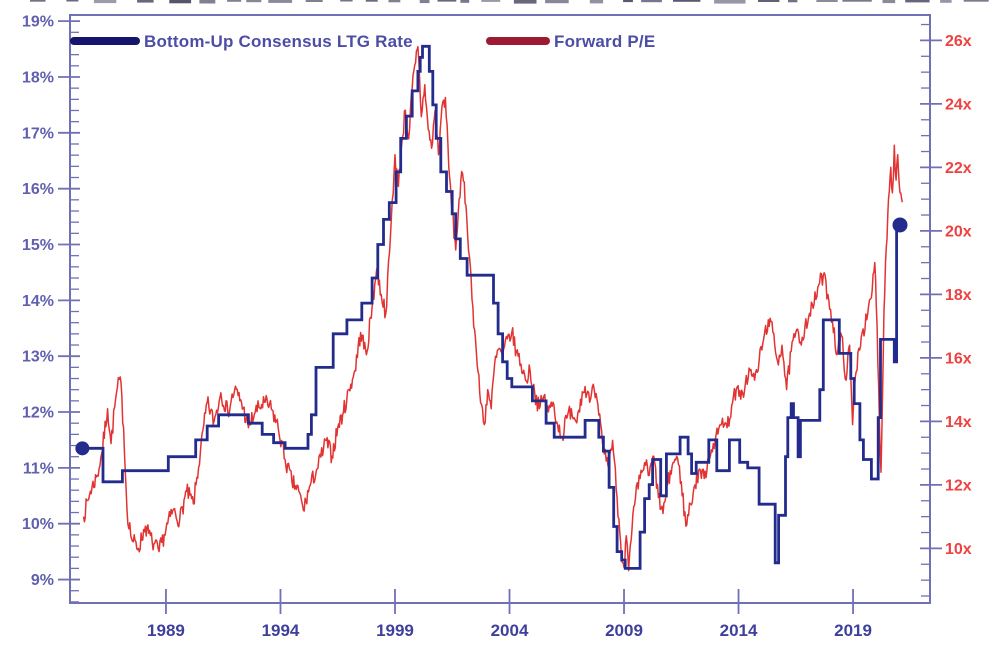  I want to click on x-axis-tick-label: 1989, so click(166, 630).